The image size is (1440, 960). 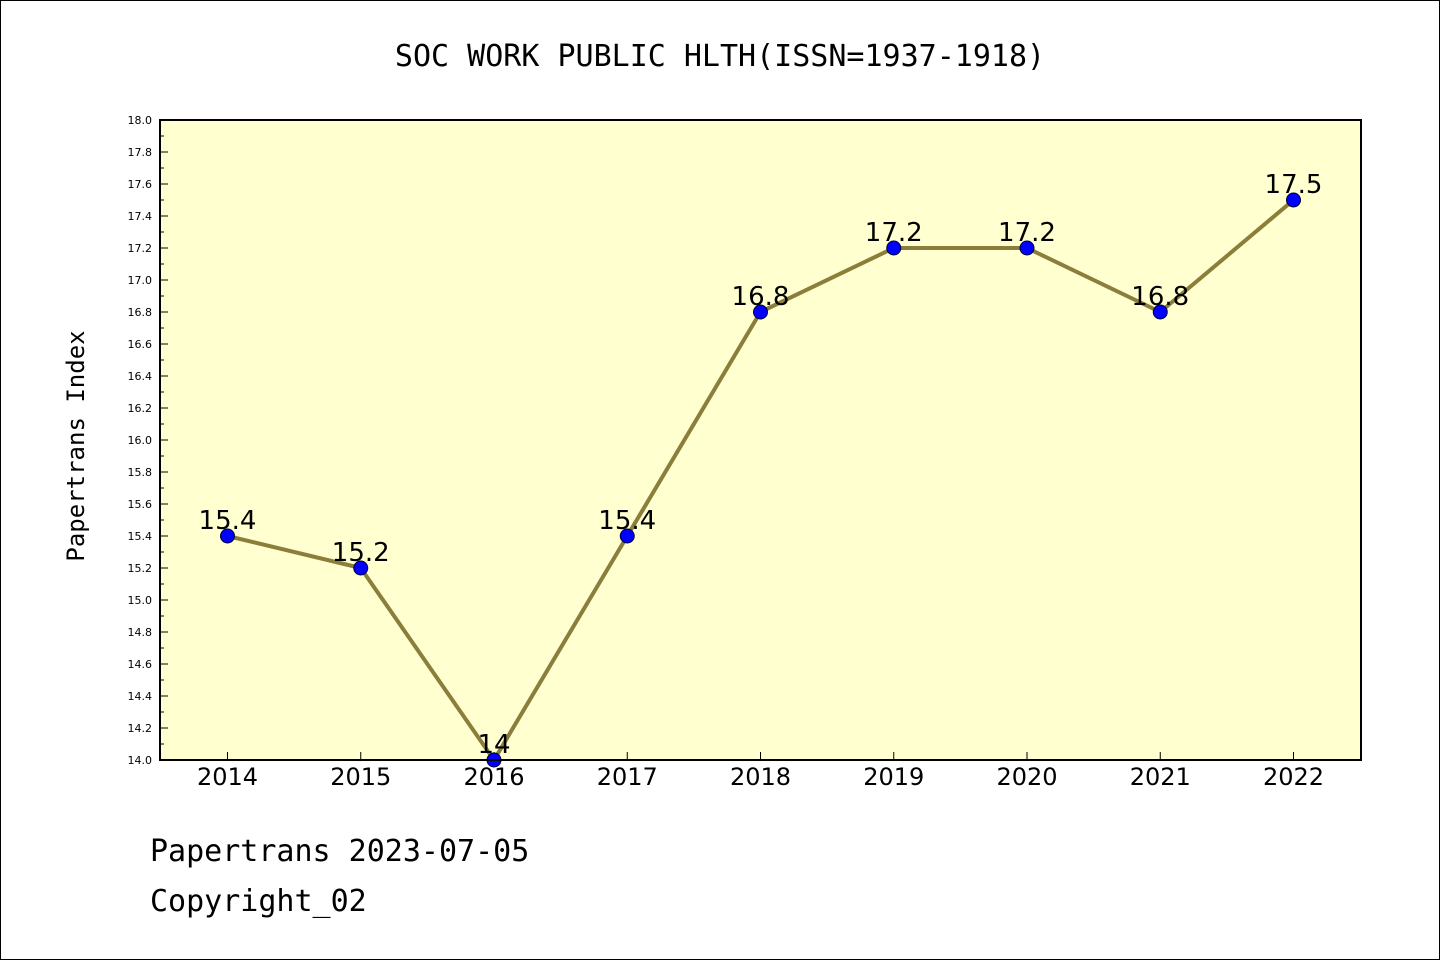 What do you see at coordinates (140, 440) in the screenshot?
I see `y-tick-label: 16.0` at bounding box center [140, 440].